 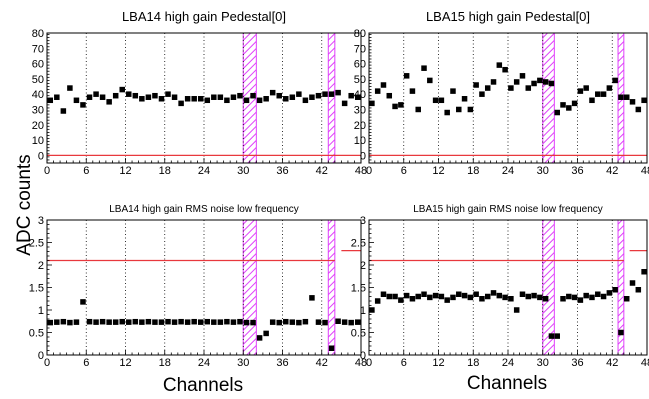 What do you see at coordinates (363, 221) in the screenshot?
I see `y-tick-label: 3` at bounding box center [363, 221].